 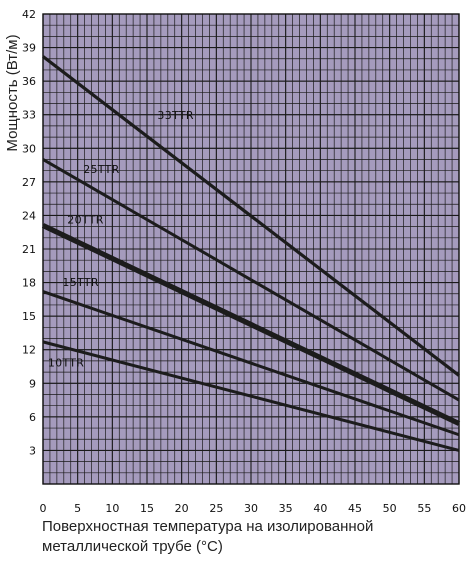 I want to click on x-axis-title-line-2: металлической трубе (°C), so click(x=132, y=546).